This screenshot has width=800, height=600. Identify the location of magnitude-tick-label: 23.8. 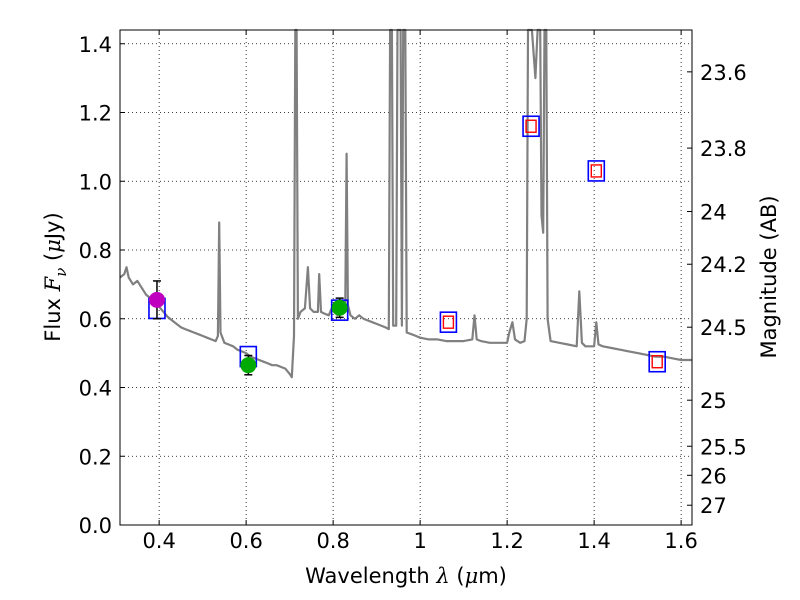
(723, 149).